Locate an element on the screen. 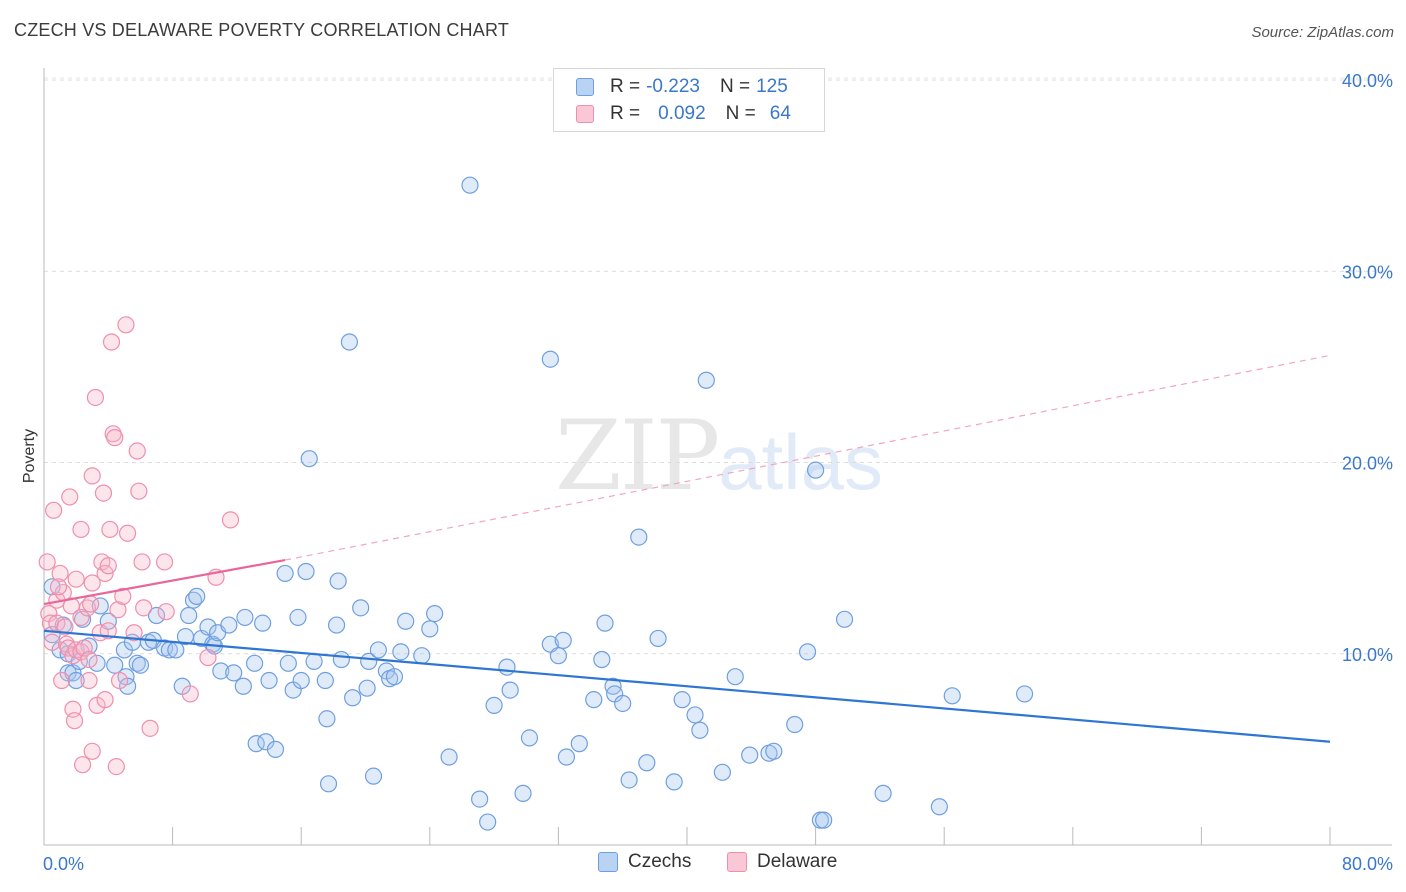 The image size is (1406, 892). trend-line-delaware is located at coordinates (164, 582).